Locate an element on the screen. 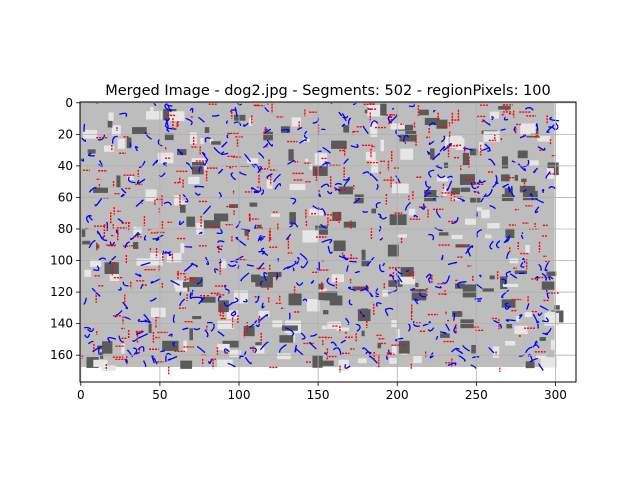  x-axis-ticks: 0 50 100 150 200 250 300 is located at coordinates (322, 392).